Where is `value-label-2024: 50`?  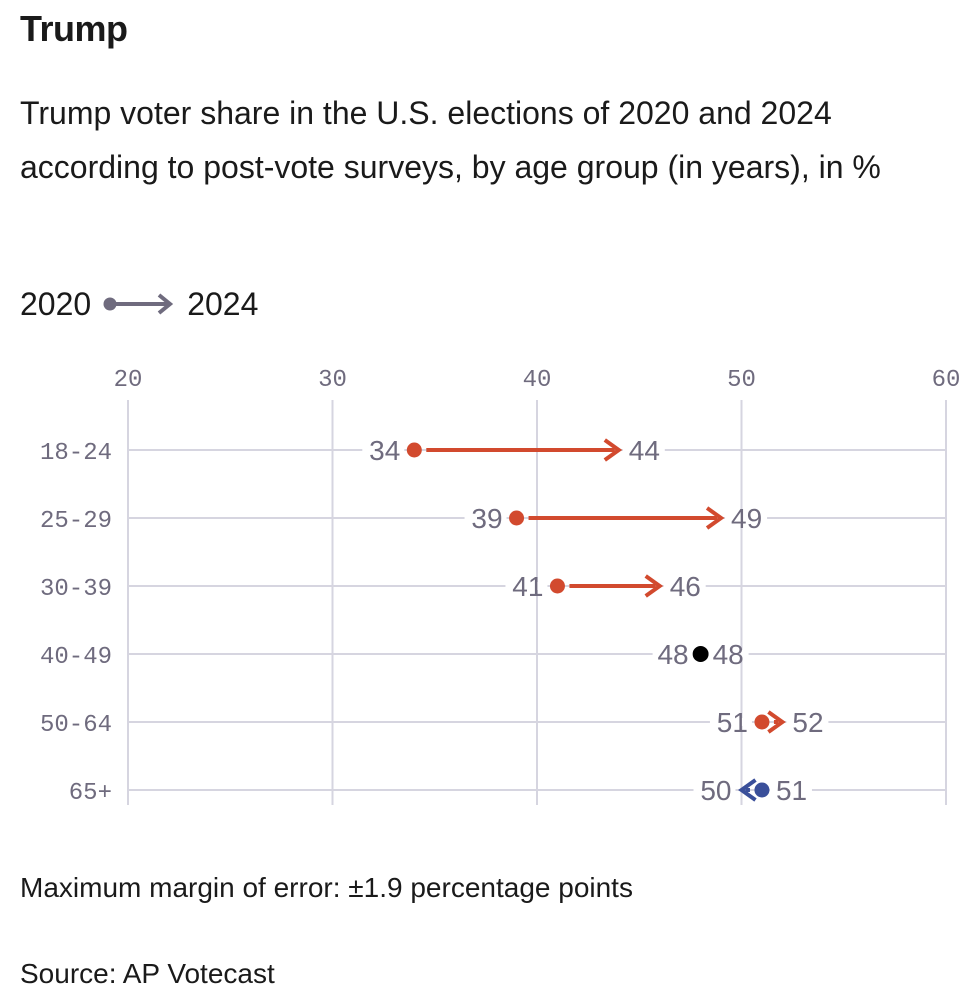 value-label-2024: 50 is located at coordinates (715, 790).